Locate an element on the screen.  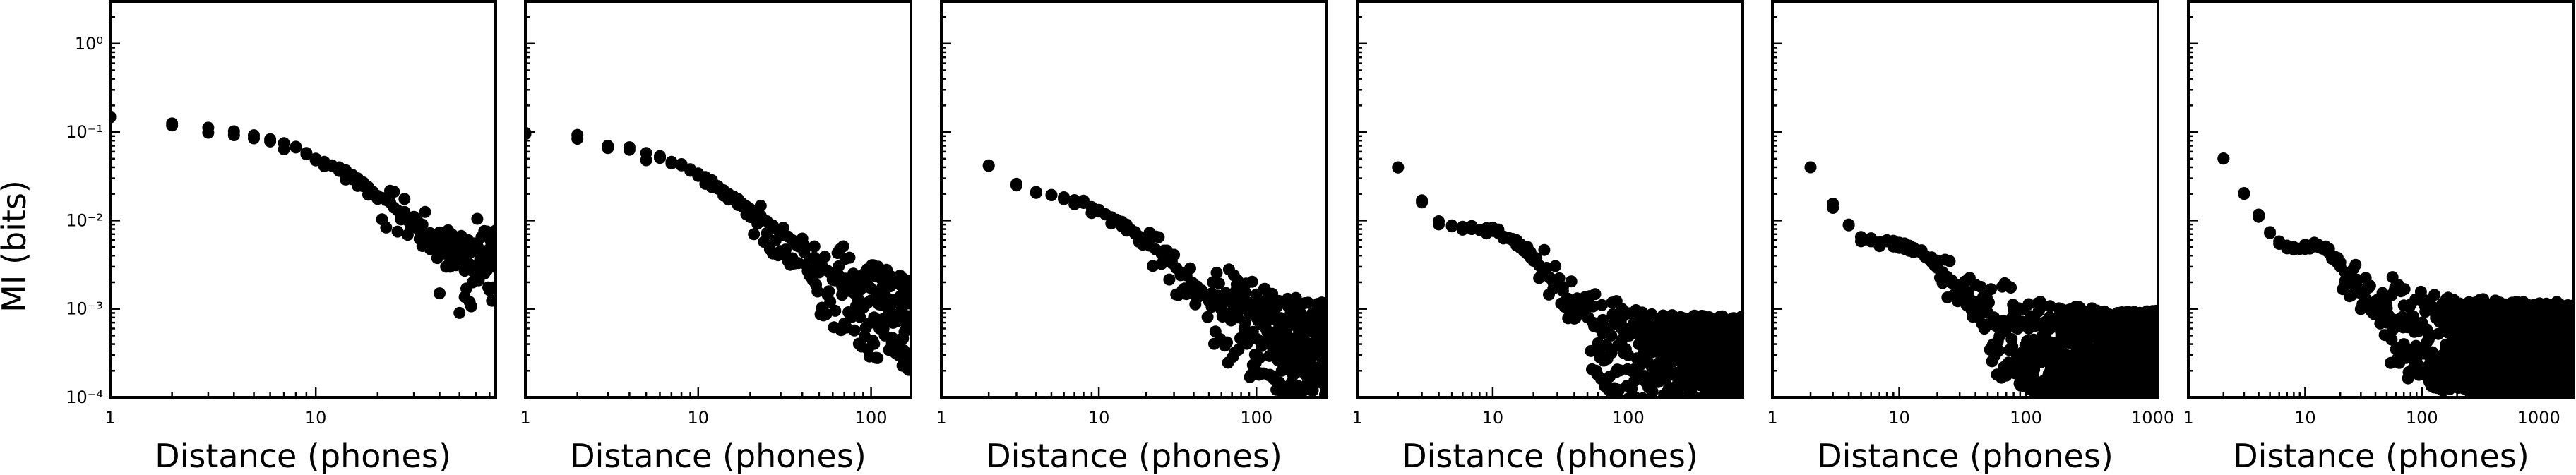
panel-1-y-tick-label: 10⁻³ is located at coordinates (84, 309).